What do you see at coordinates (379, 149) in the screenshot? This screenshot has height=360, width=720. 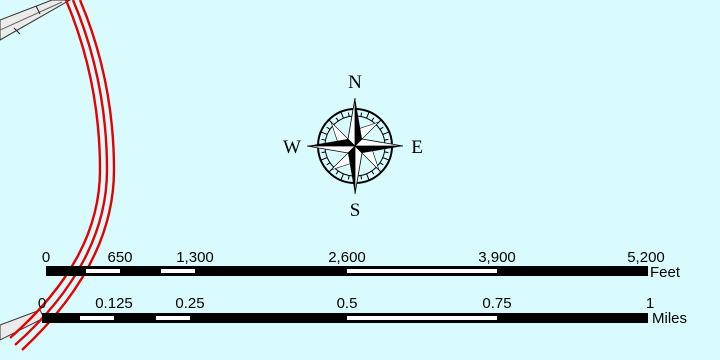 I see `compass-east-point` at bounding box center [379, 149].